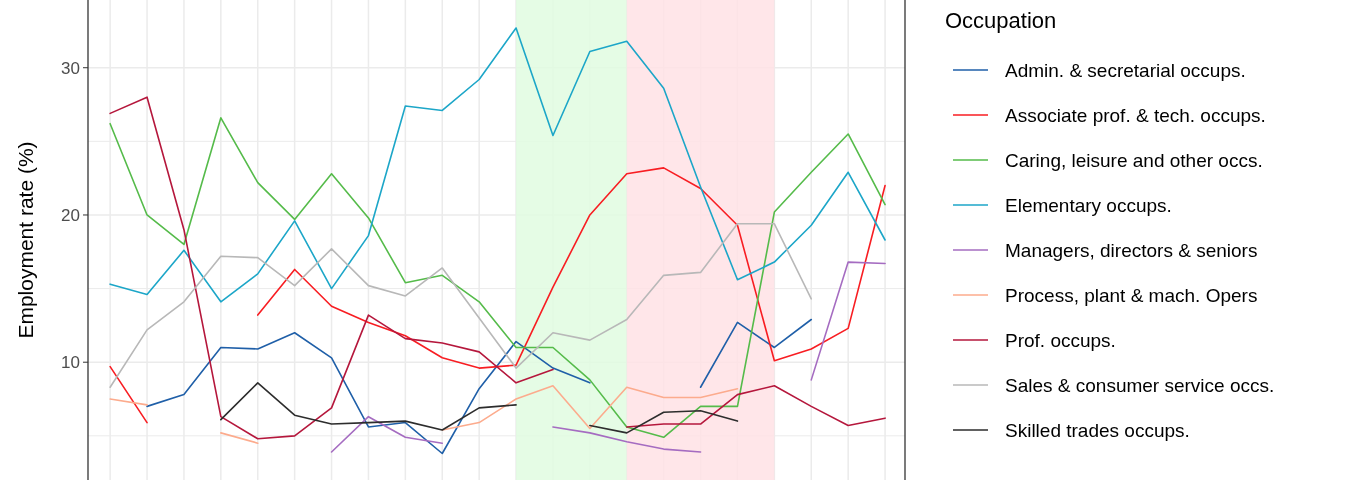 Image resolution: width=1367 pixels, height=480 pixels. I want to click on legend-label: Skilled trades occups., so click(1097, 430).